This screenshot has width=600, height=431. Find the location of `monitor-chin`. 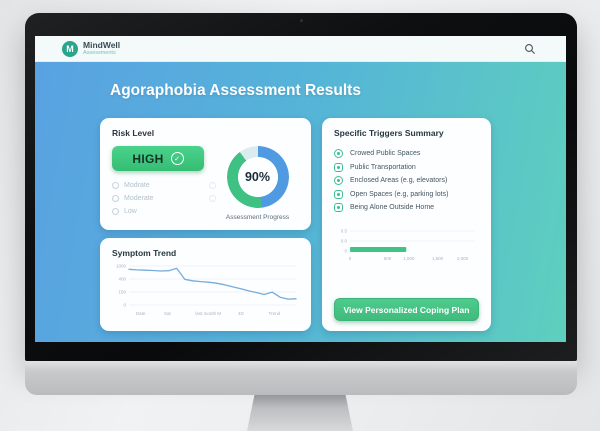

monitor-chin is located at coordinates (301, 378).